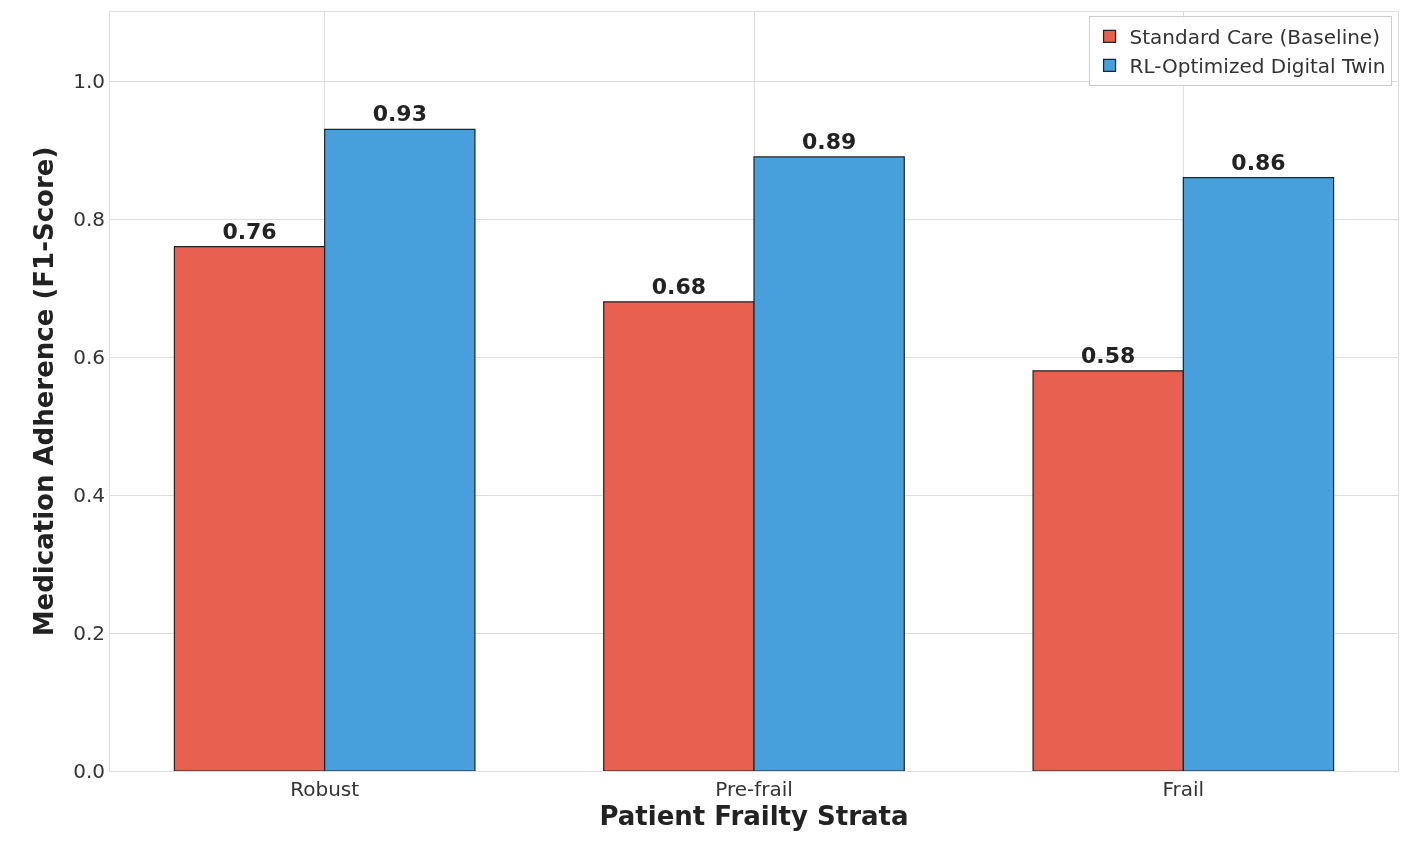 This screenshot has width=1405, height=857. Describe the element at coordinates (89, 495) in the screenshot. I see `y-tick-label: 0.4` at that location.